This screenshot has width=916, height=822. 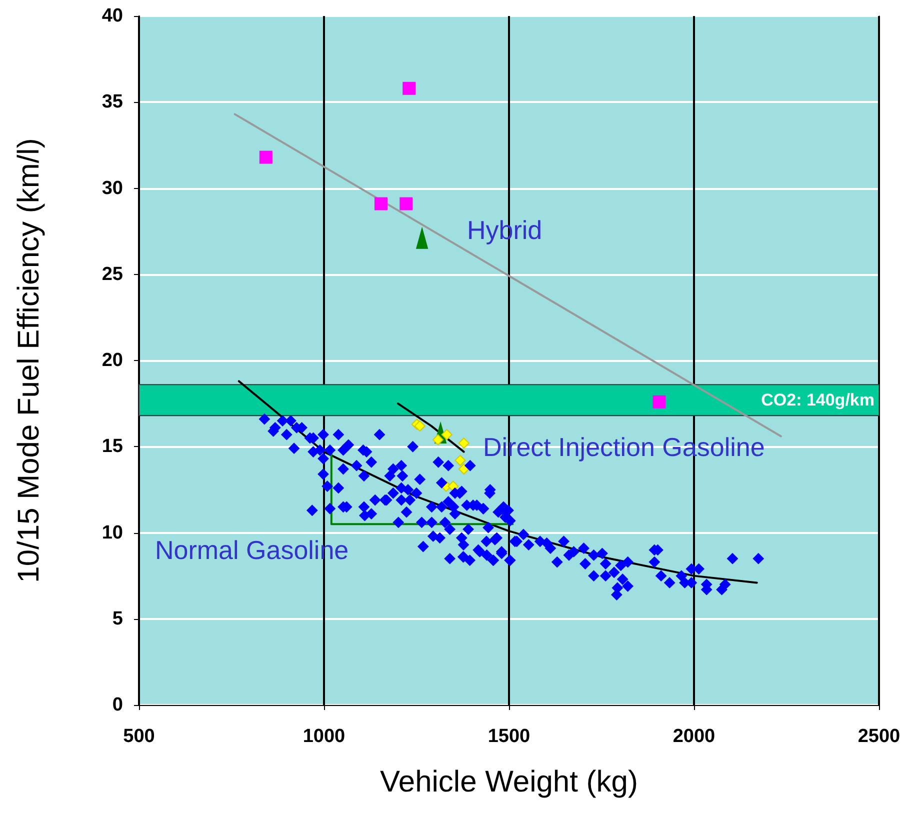 I want to click on band-label: CO2: 140g/km, so click(x=817, y=400).